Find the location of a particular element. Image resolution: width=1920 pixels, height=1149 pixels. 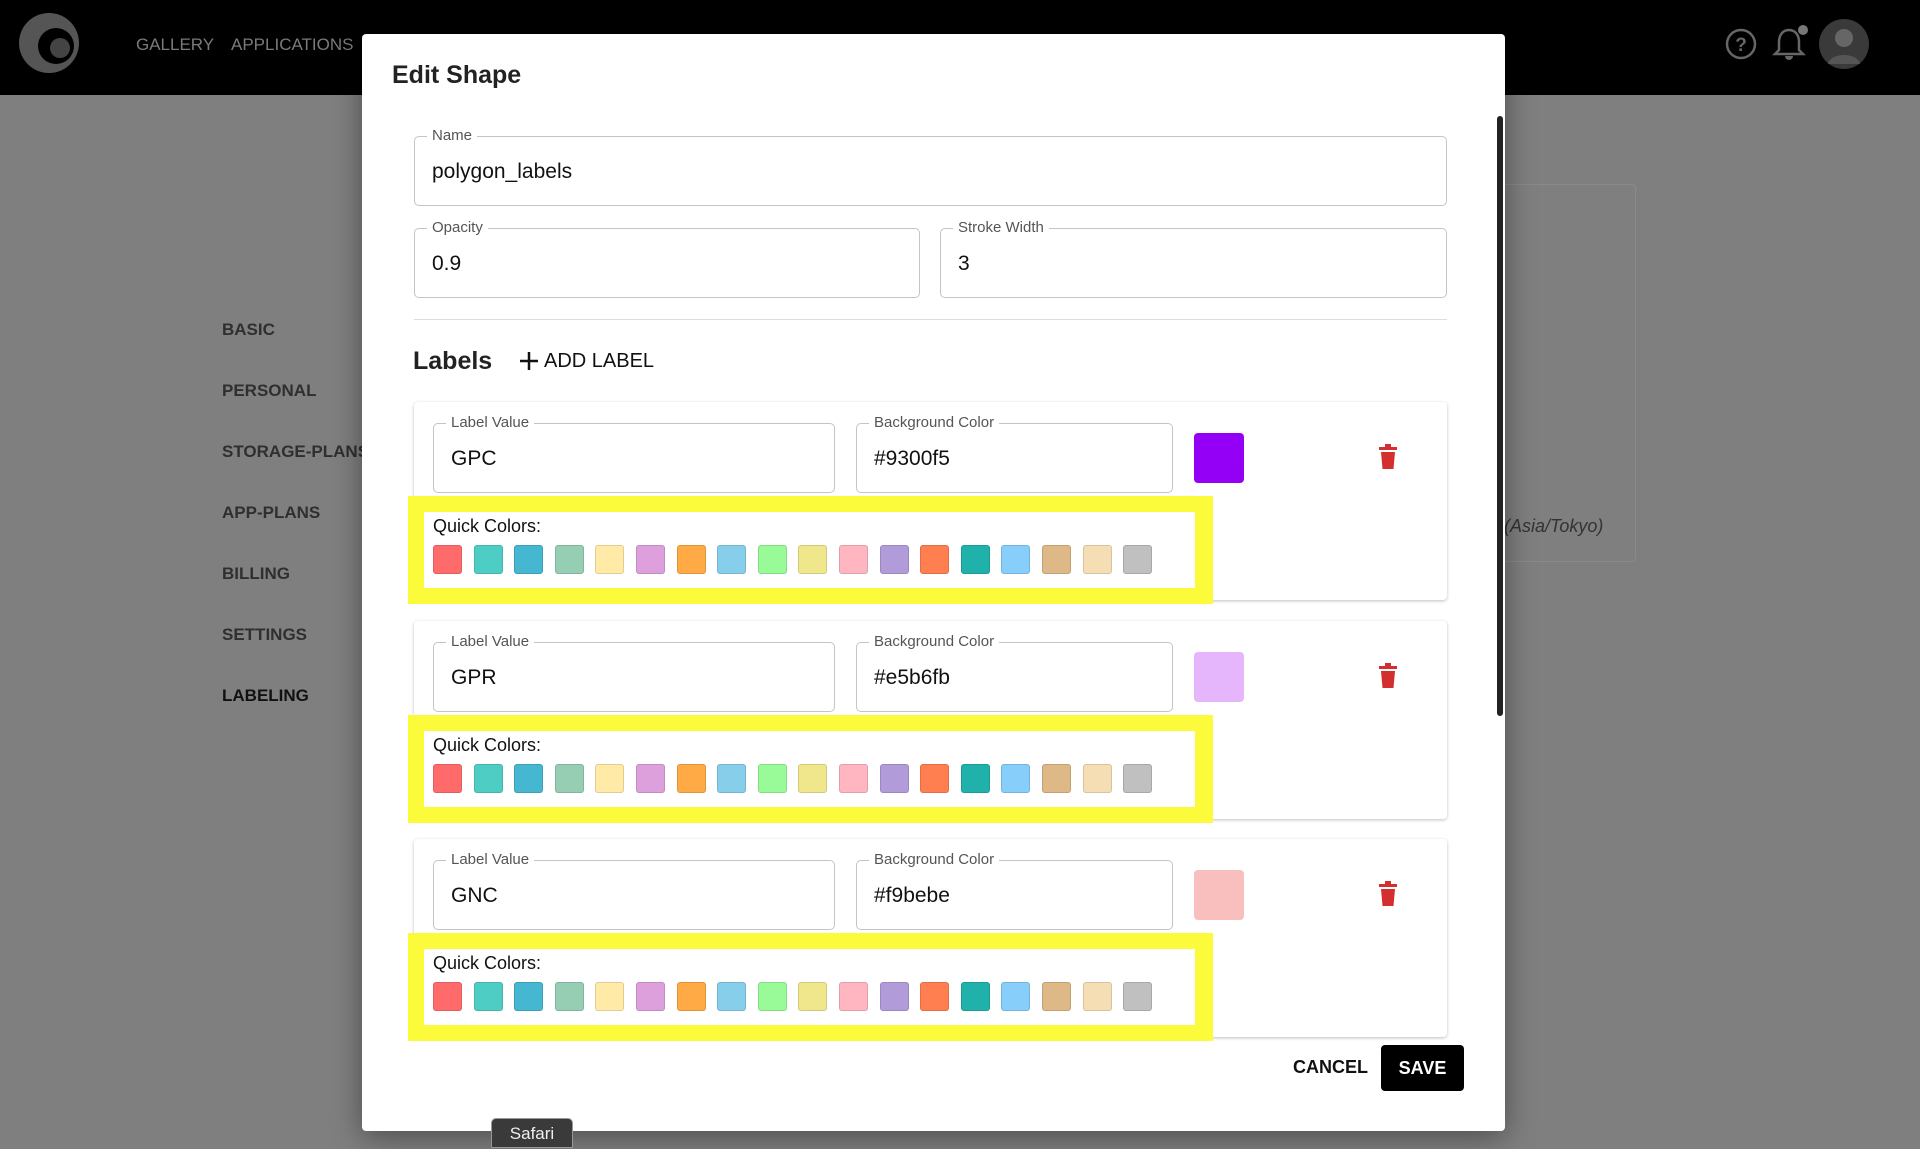

sidebar-item: SETTINGS is located at coordinates (265, 634).